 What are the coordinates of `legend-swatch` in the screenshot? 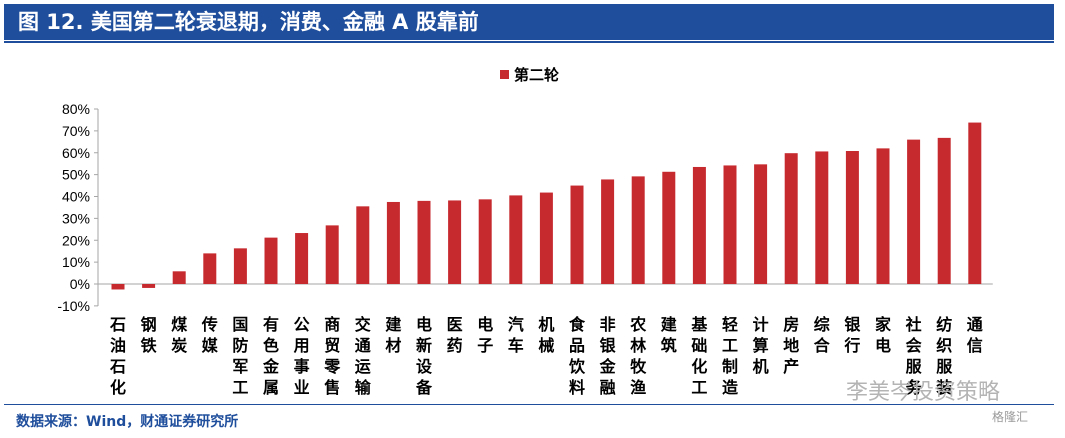 It's located at (504, 74).